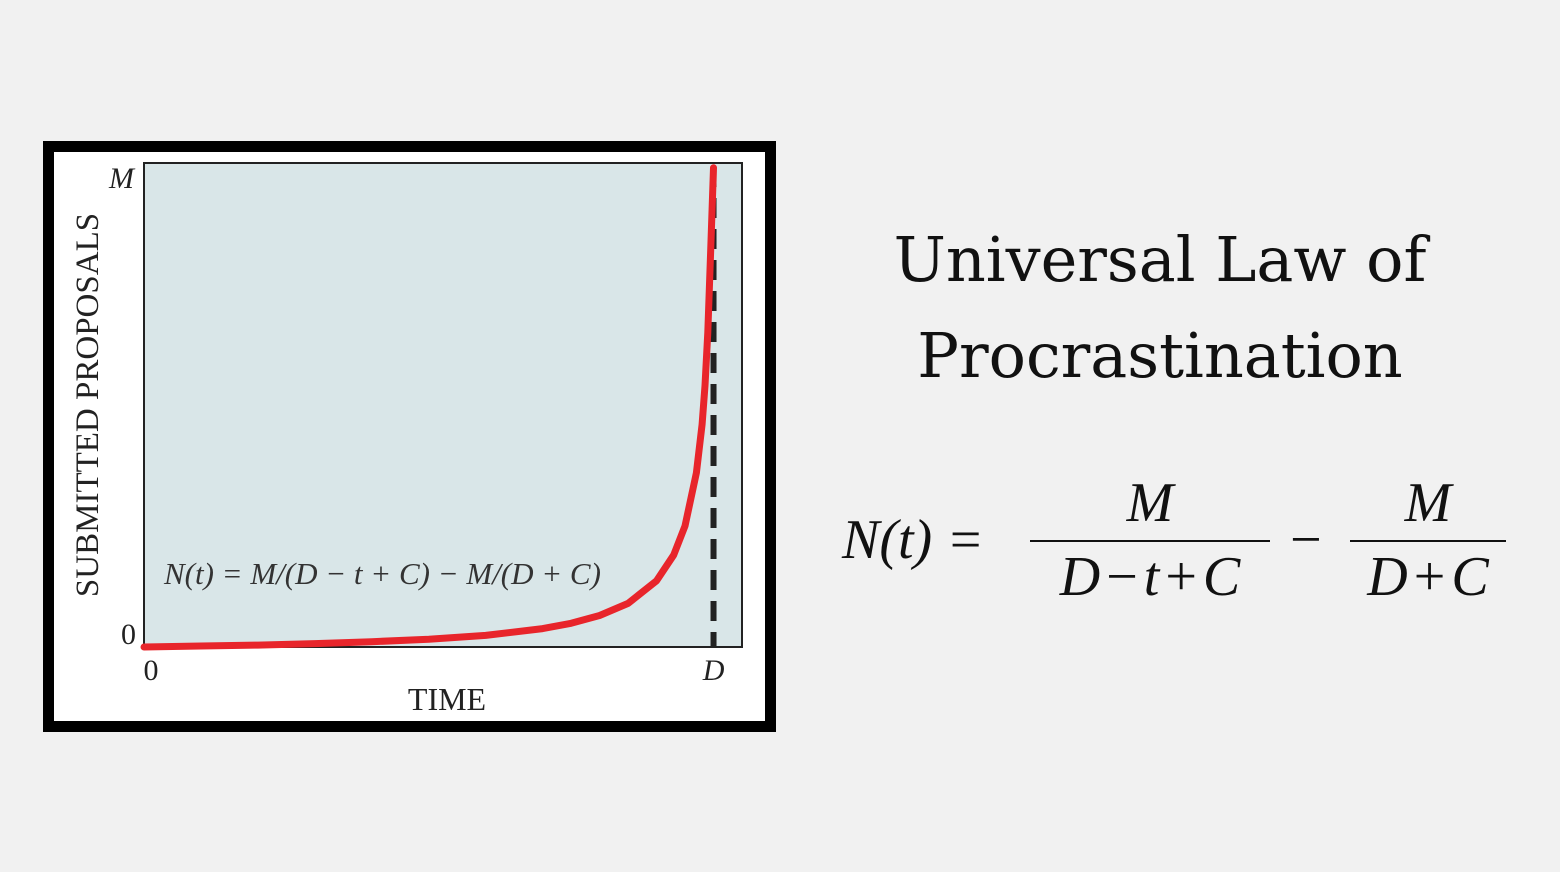  I want to click on fraction-1: M D − t + C, so click(1150, 541).